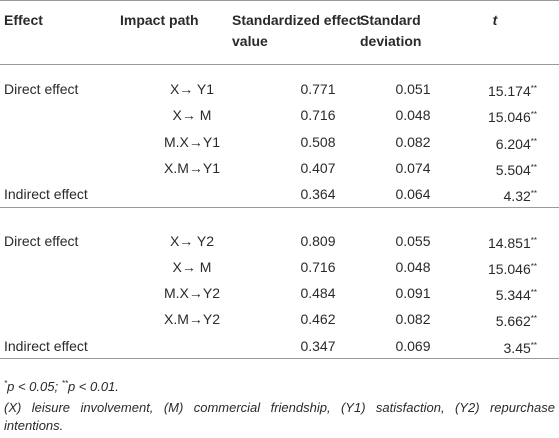 The width and height of the screenshot is (559, 438). Describe the element at coordinates (318, 141) in the screenshot. I see `value-cell: 0.508` at that location.